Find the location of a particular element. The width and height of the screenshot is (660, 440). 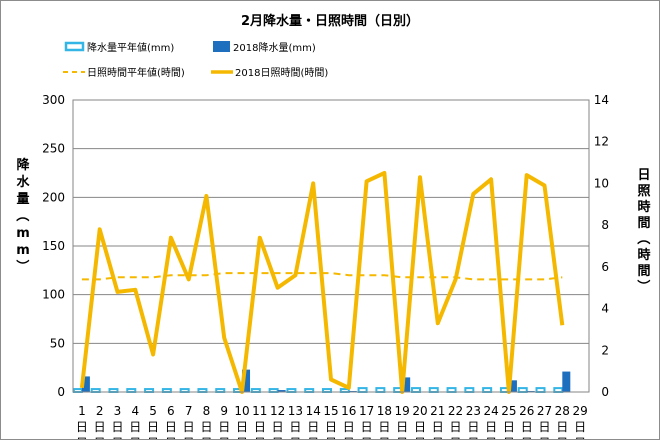

x-tick-label: 24 is located at coordinates (490, 411).